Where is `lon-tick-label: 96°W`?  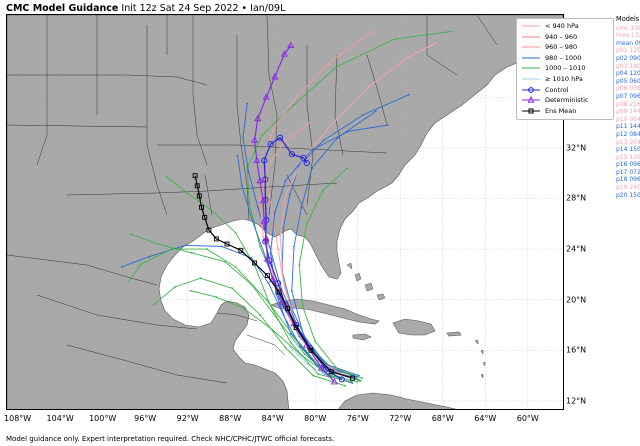 lon-tick-label: 96°W is located at coordinates (145, 418).